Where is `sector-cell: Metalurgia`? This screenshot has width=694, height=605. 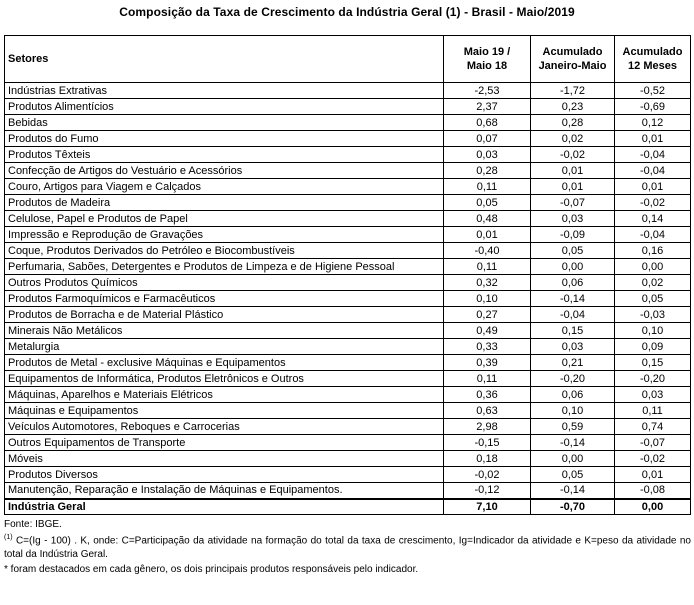
sector-cell: Metalurgia is located at coordinates (224, 346).